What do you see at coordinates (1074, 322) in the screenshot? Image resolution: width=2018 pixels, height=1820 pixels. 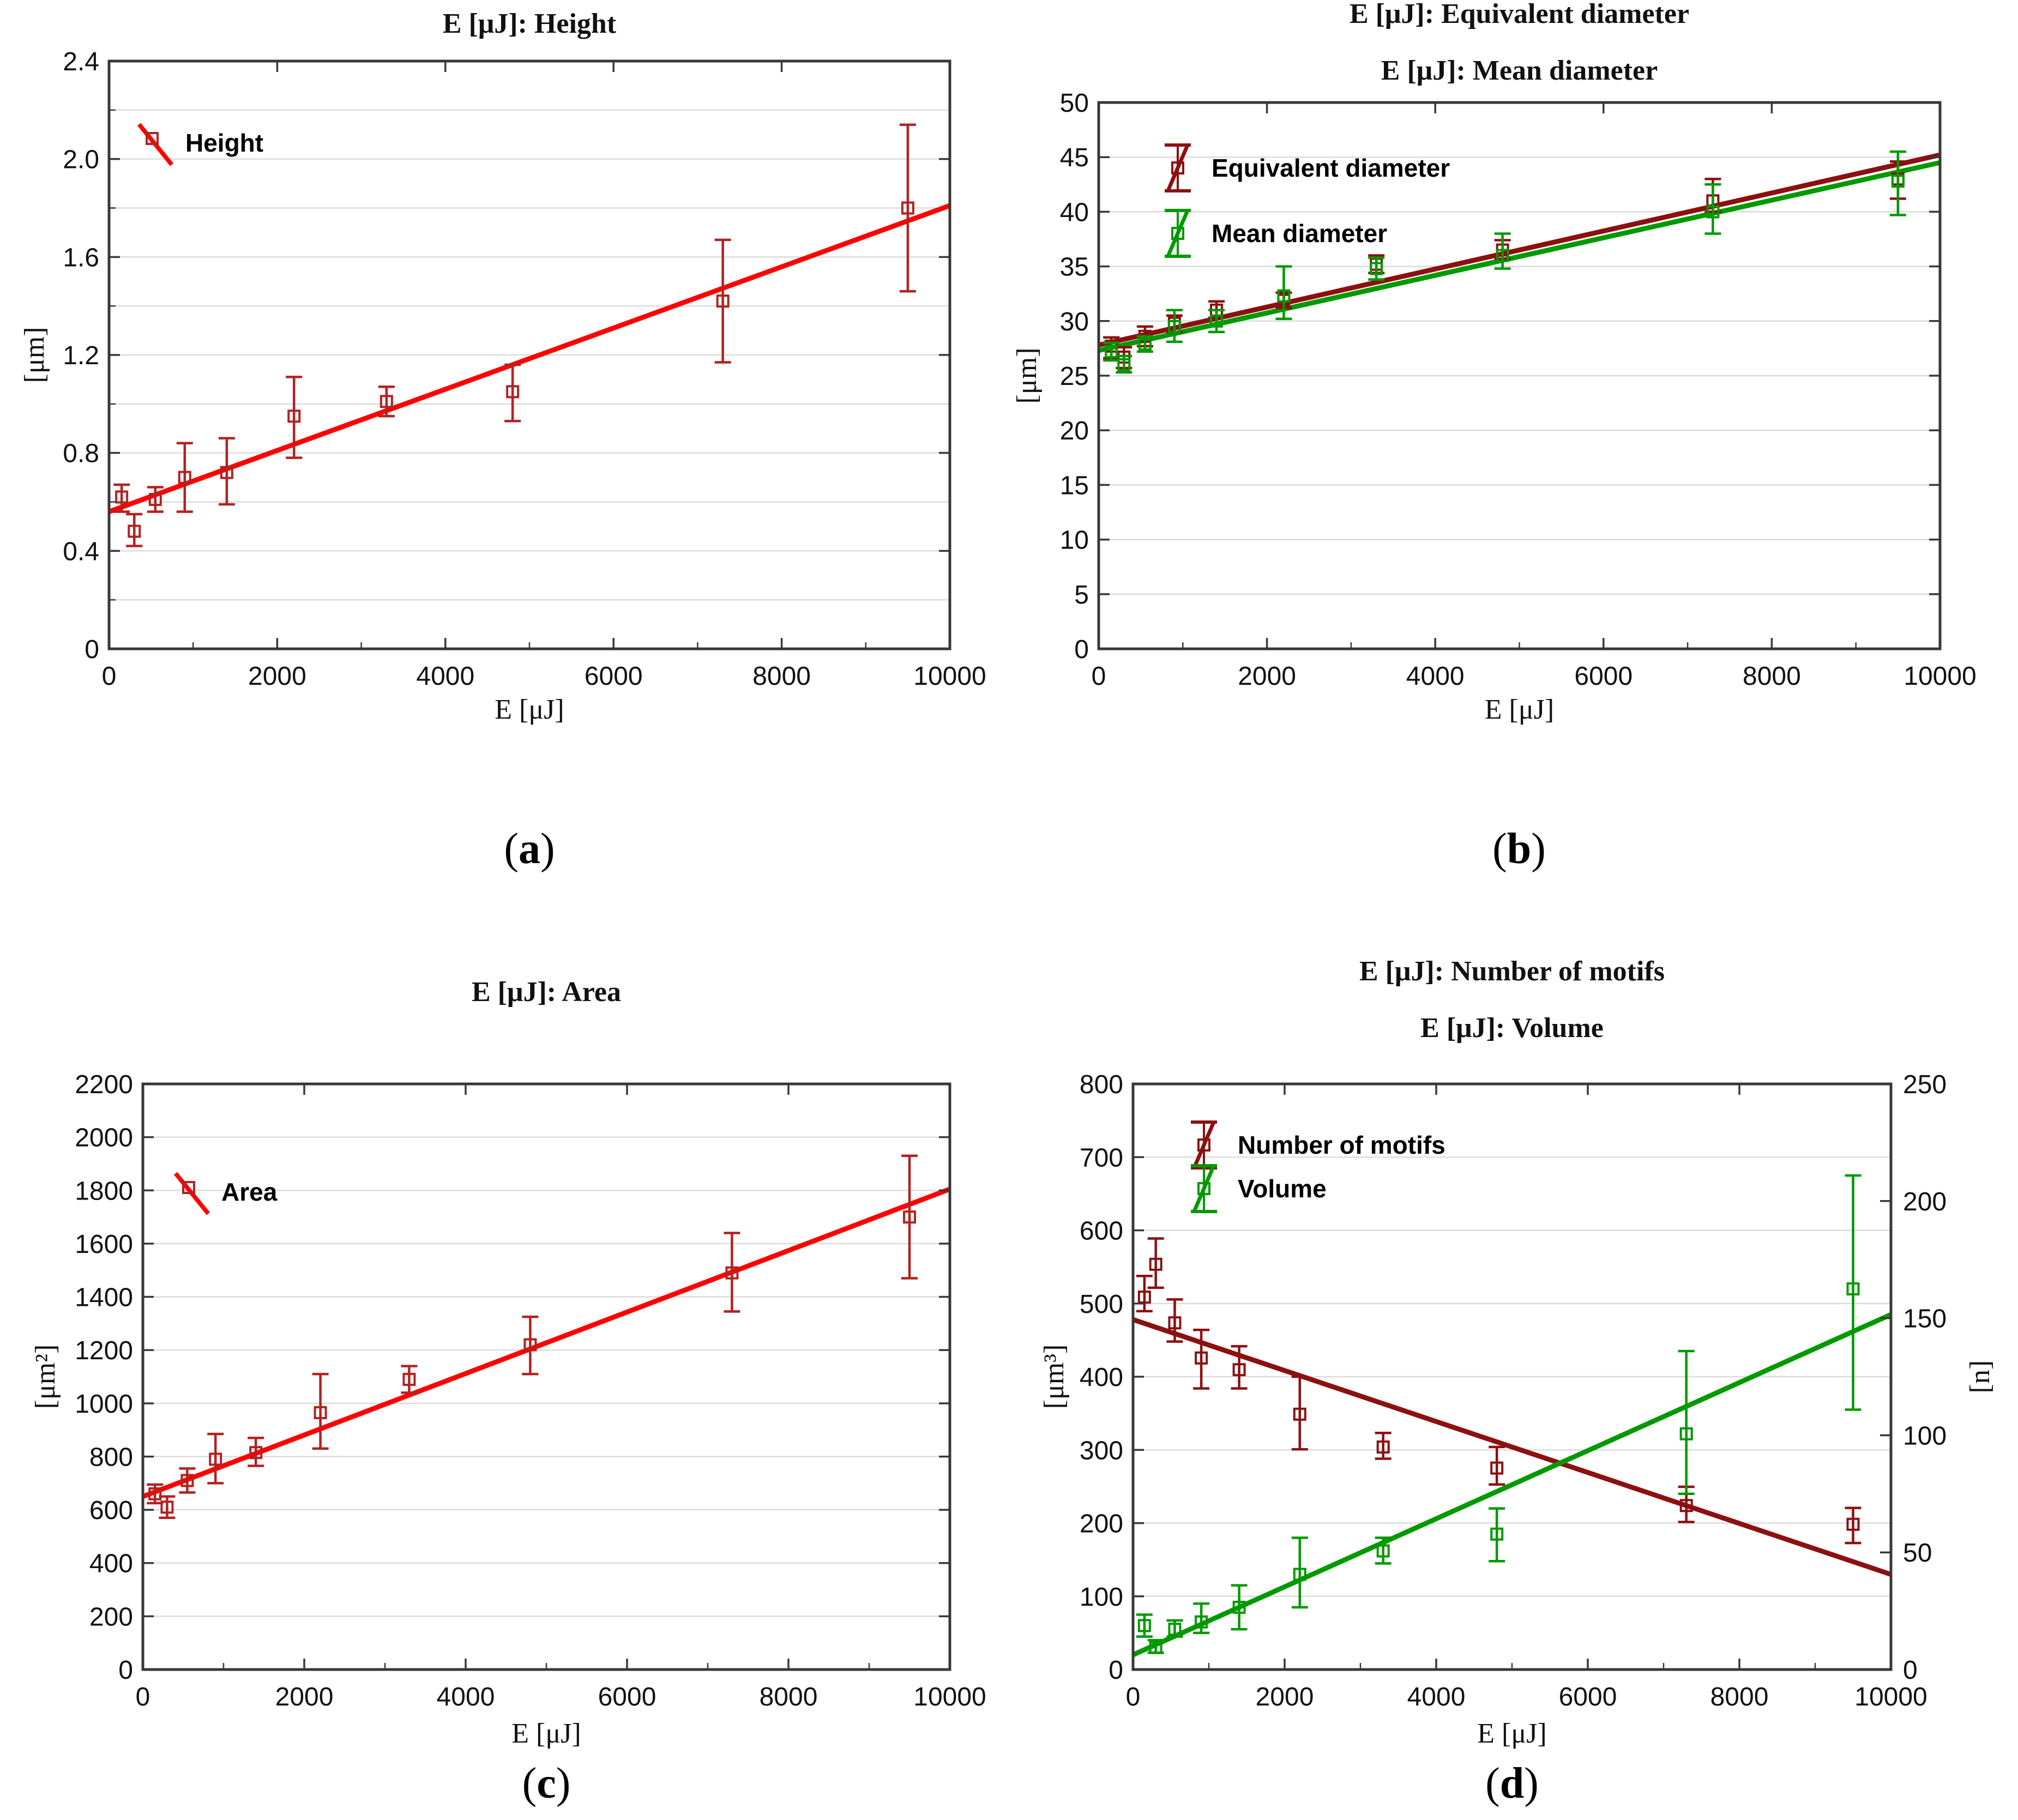 I see `y-tick-label: 30` at bounding box center [1074, 322].